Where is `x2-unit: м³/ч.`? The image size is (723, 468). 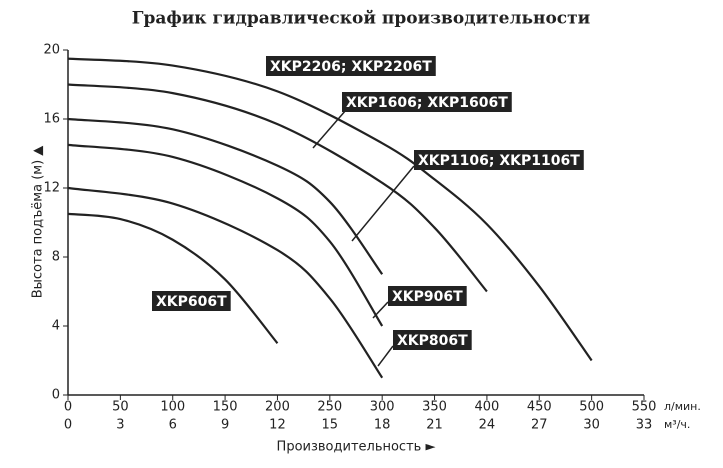 x2-unit: м³/ч. is located at coordinates (677, 424).